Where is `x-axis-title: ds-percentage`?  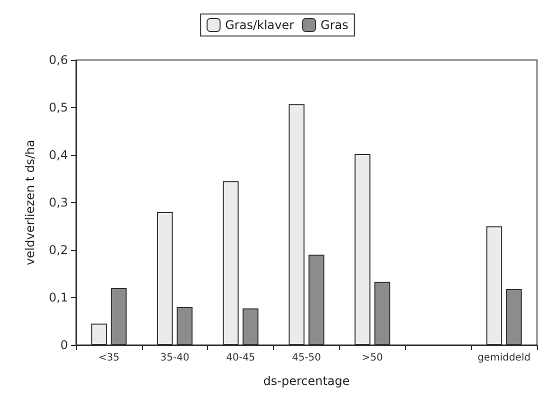 x-axis-title: ds-percentage is located at coordinates (306, 381).